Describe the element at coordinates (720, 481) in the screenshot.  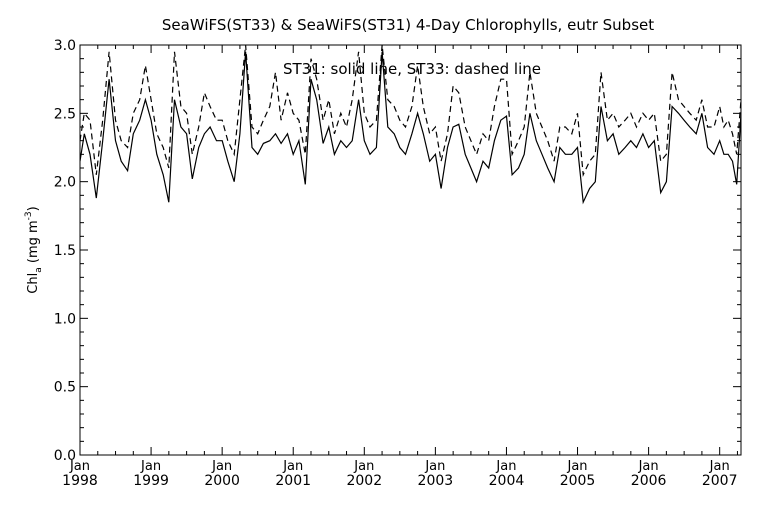
I see `x-tick-year-label: 2007` at that location.